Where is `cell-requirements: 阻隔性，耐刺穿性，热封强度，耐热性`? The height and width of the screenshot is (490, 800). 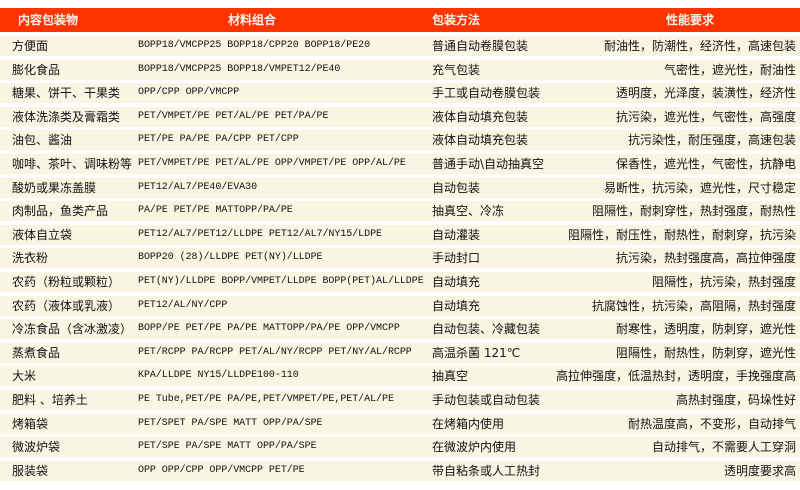
cell-requirements: 阻隔性，耐刺穿性，热封强度，耐热性 is located at coordinates (693, 211).